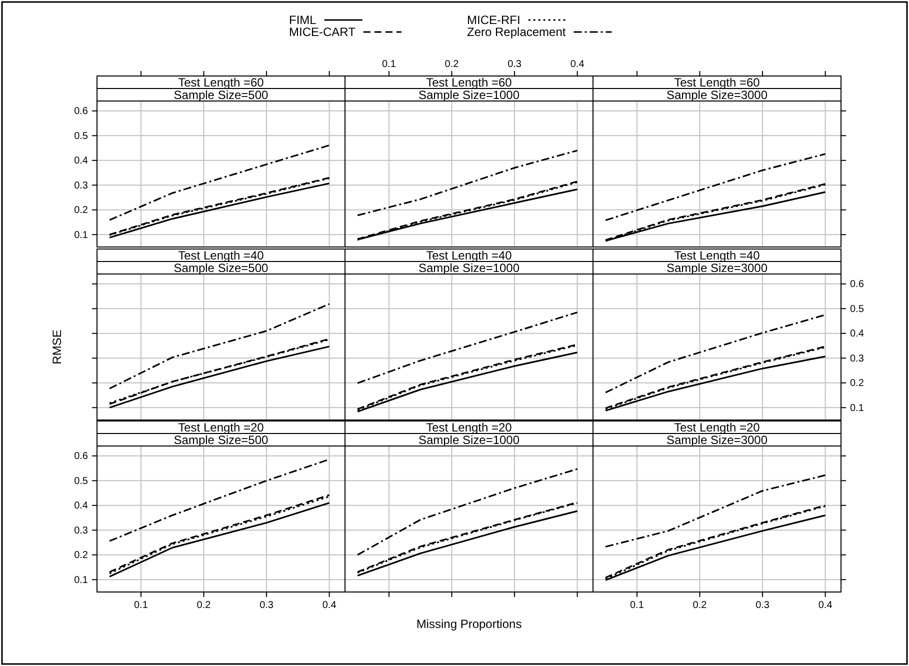  I want to click on legend-label: Zero Replacement, so click(516, 32).